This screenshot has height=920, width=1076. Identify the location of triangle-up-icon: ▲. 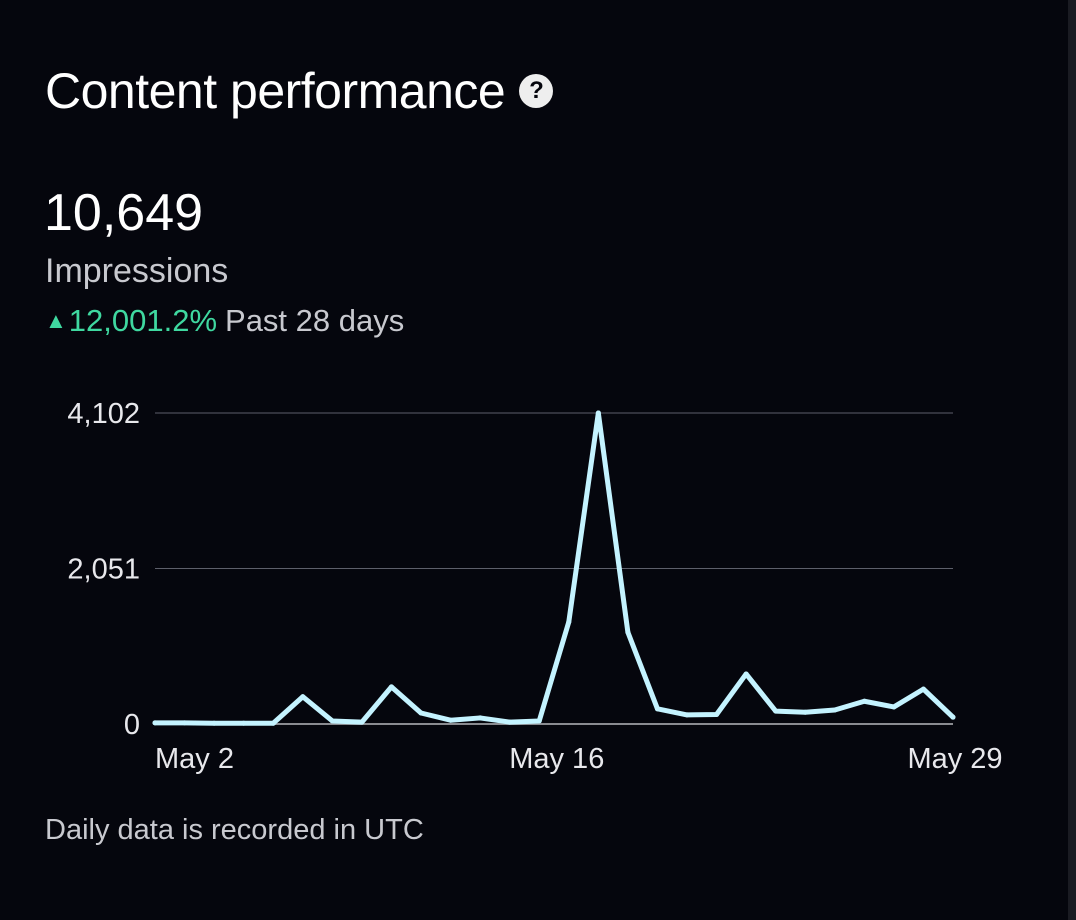
(56, 320).